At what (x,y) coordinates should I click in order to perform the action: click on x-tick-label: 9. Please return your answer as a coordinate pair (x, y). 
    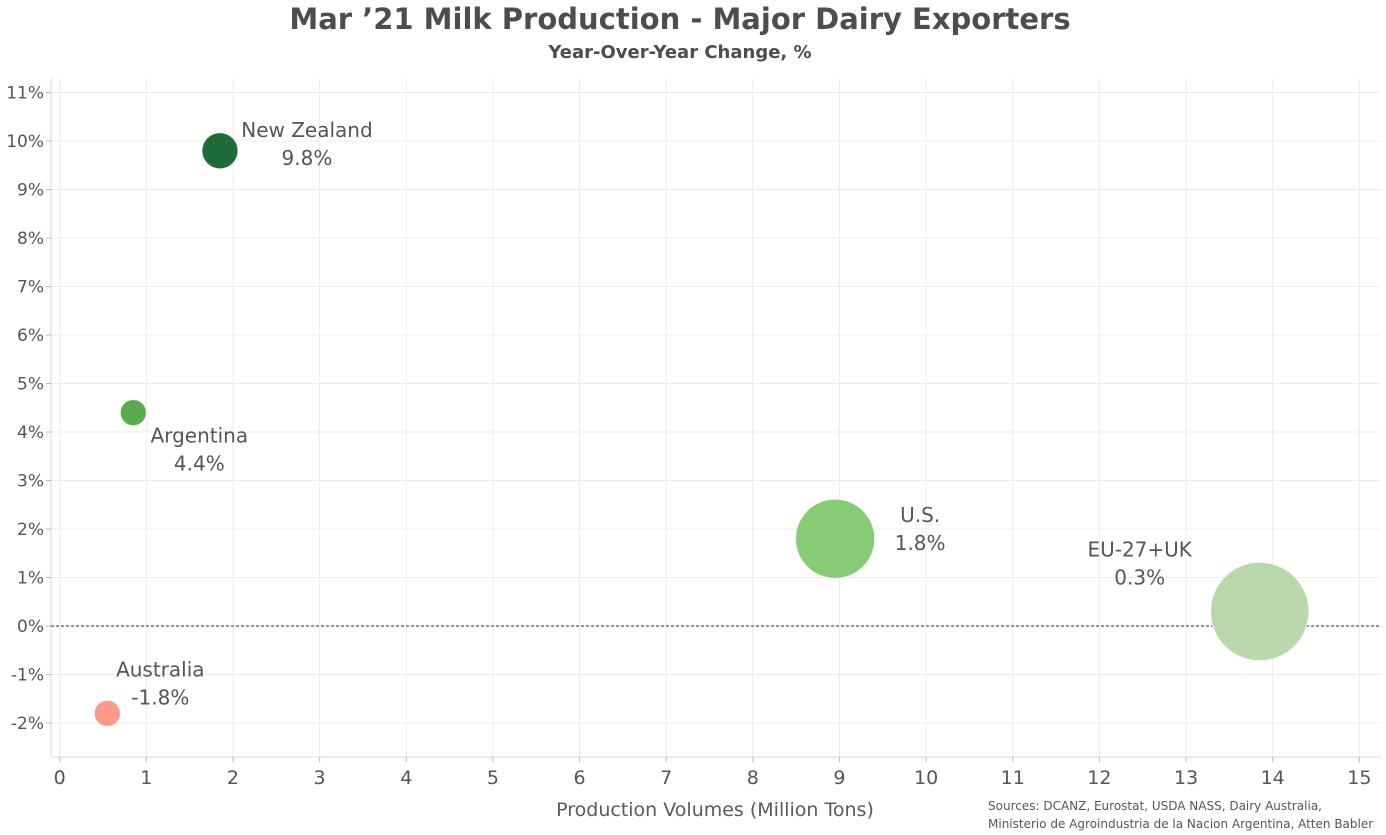
    Looking at the image, I should click on (839, 778).